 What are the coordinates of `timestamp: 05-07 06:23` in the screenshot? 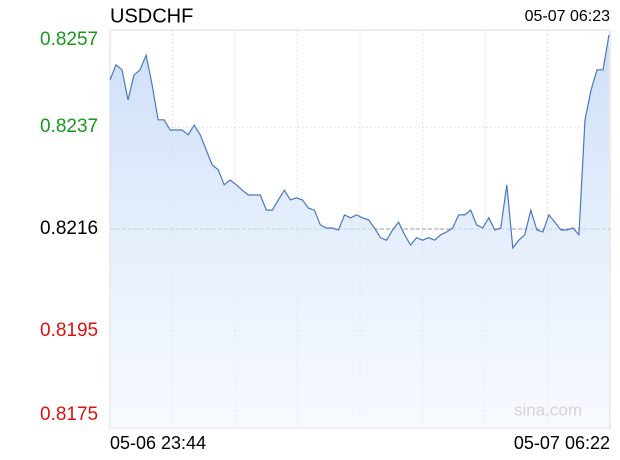 It's located at (568, 16).